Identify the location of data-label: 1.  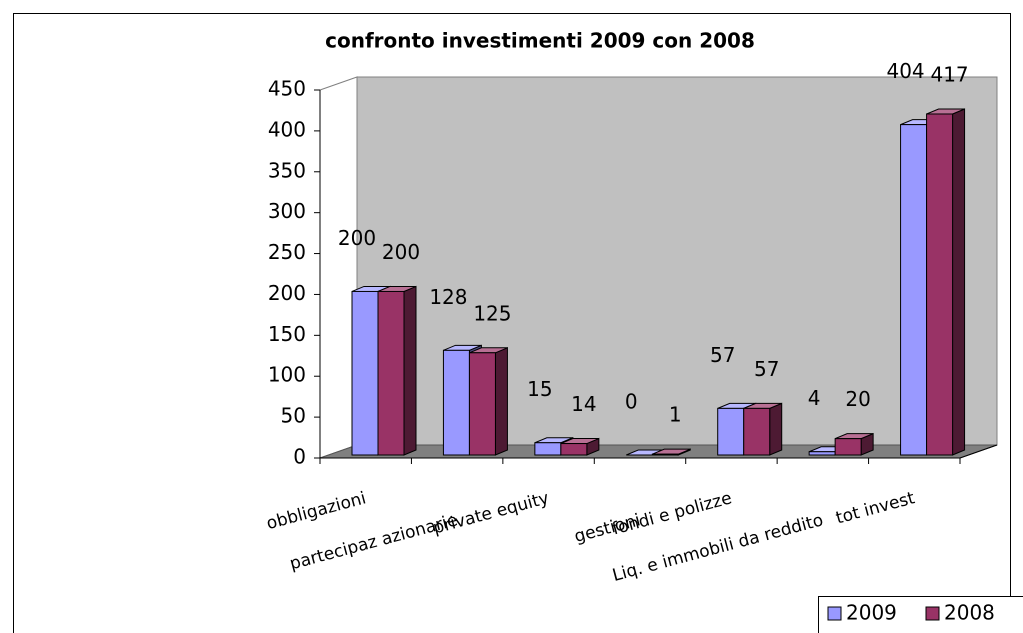
(675, 415).